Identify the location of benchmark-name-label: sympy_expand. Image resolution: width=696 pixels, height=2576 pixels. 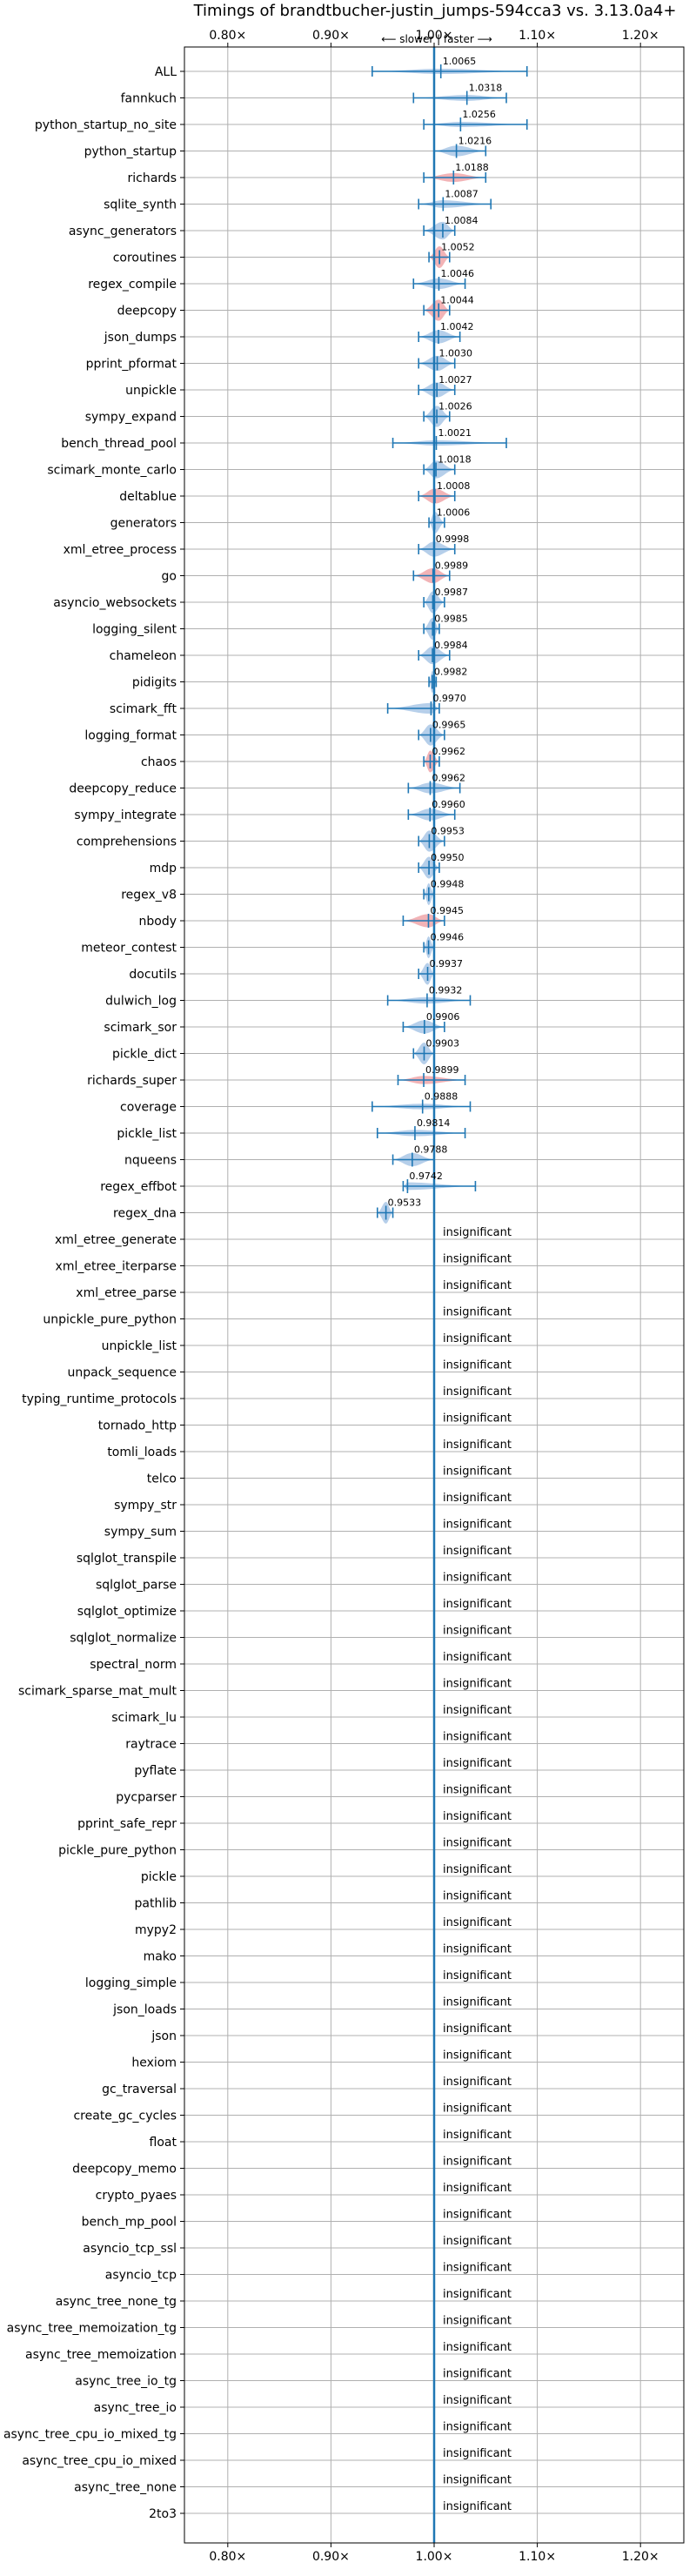
(131, 418).